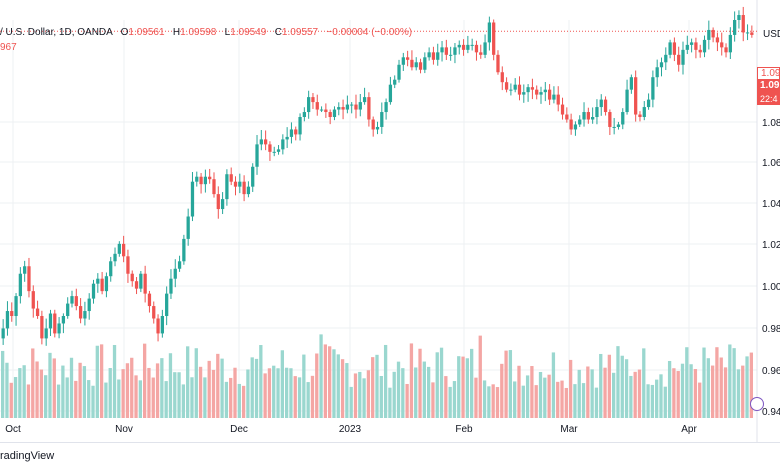 Image resolution: width=780 pixels, height=475 pixels. Describe the element at coordinates (757, 404) in the screenshot. I see `compare-icon` at that location.